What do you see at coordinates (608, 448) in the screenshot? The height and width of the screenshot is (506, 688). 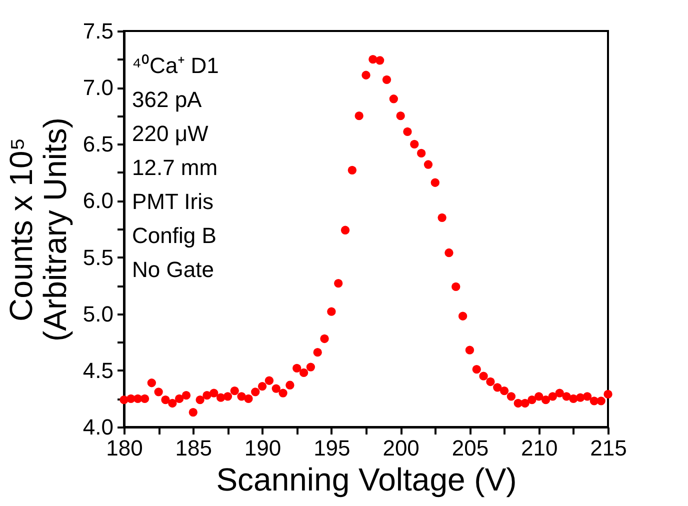 I see `x-tick-label: 215` at bounding box center [608, 448].